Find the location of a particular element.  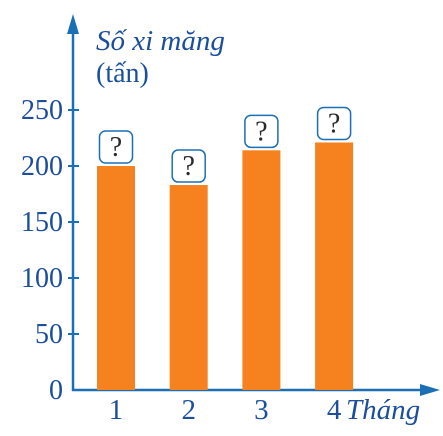

x-category-label: 2 is located at coordinates (188, 410).